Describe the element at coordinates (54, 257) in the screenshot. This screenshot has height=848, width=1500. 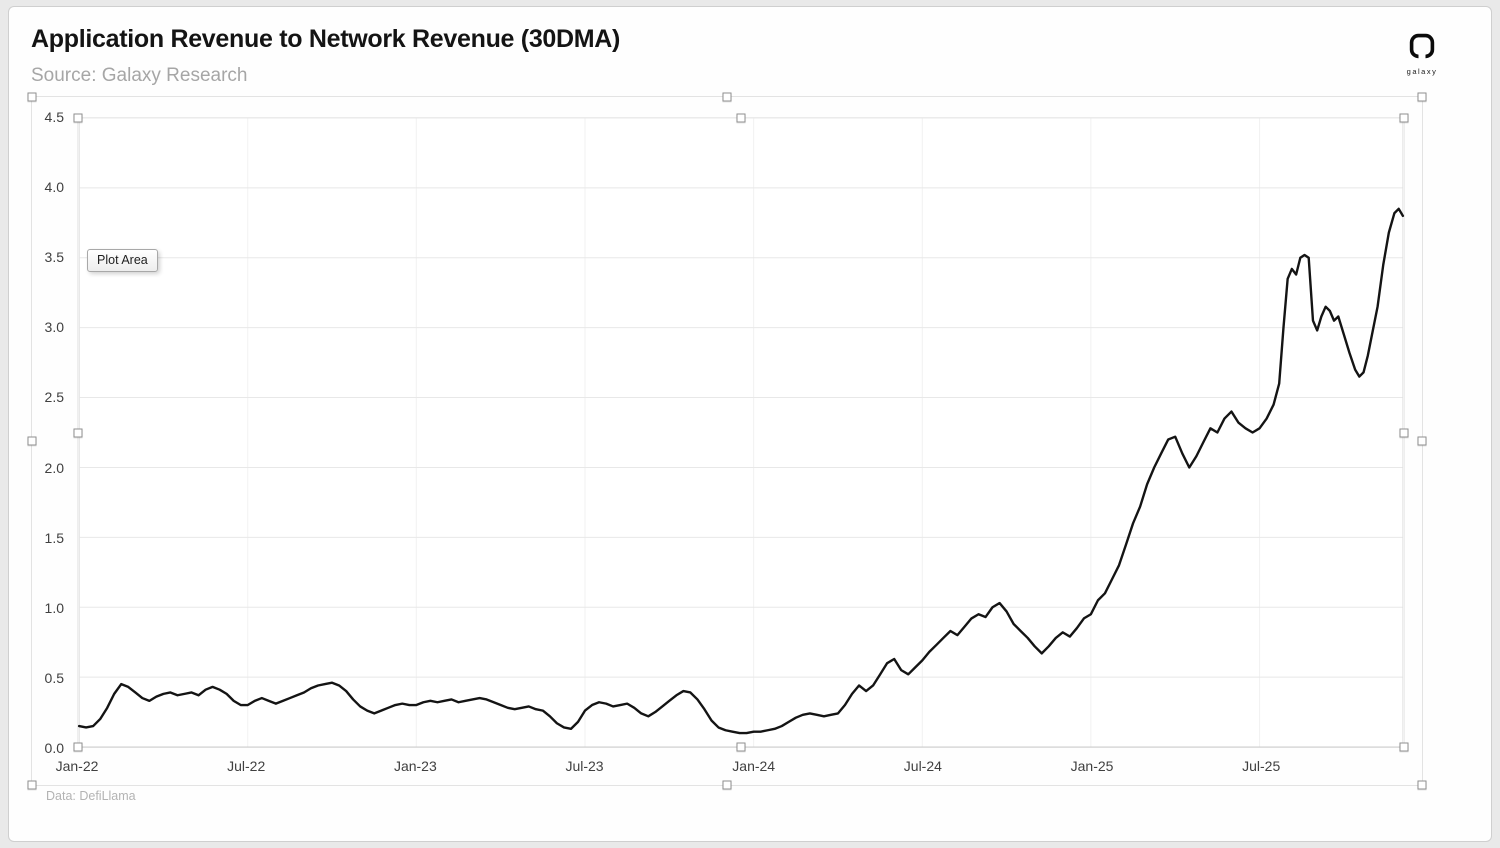
I see `y-axis-label: 3.5` at that location.